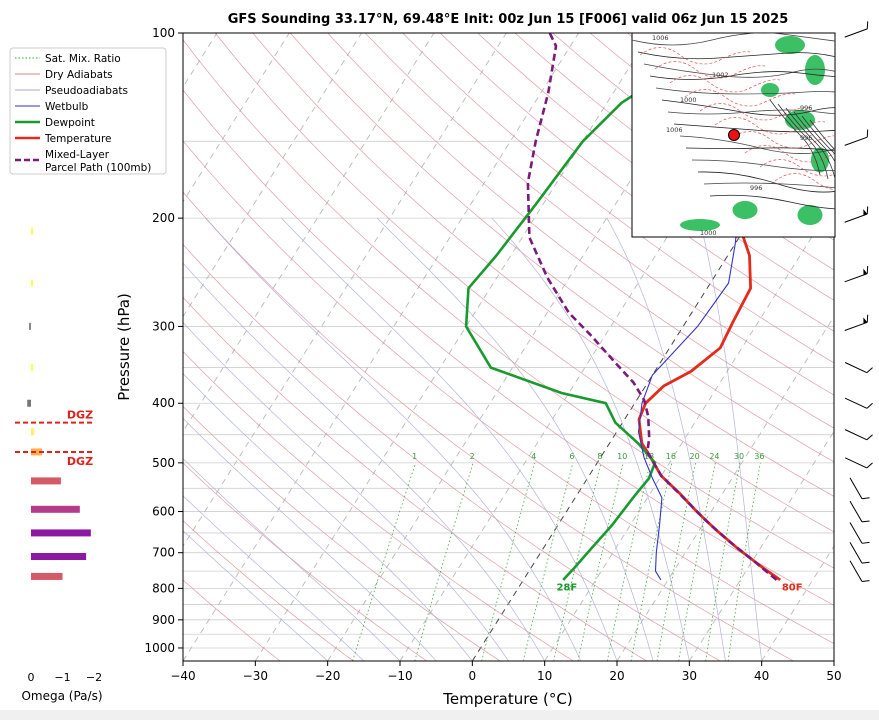 This screenshot has width=879, height=720. What do you see at coordinates (439, 715) in the screenshot?
I see `footer-strip` at bounding box center [439, 715].